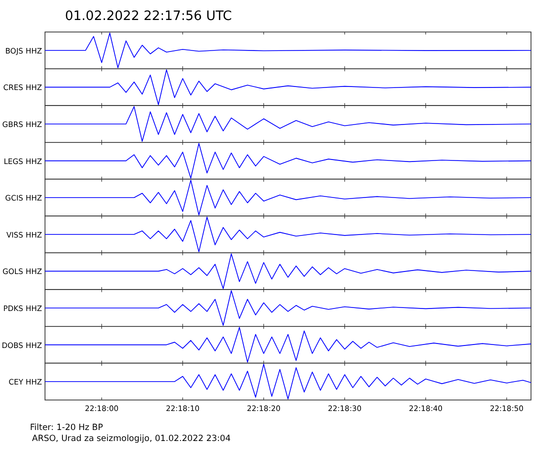 The height and width of the screenshot is (449, 550). What do you see at coordinates (148, 16) in the screenshot?
I see `chart-title: 01.02.2022 22:17:56 UTC` at bounding box center [148, 16].